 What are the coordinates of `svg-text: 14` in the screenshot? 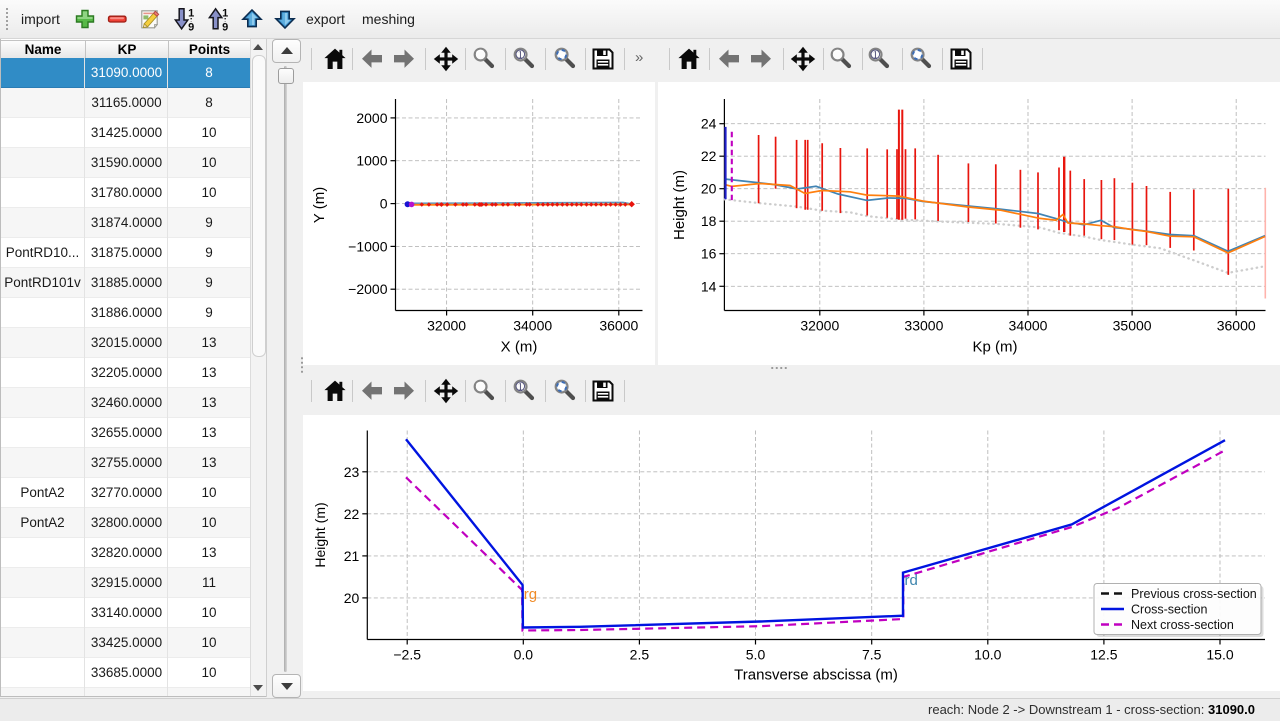 It's located at (709, 286).